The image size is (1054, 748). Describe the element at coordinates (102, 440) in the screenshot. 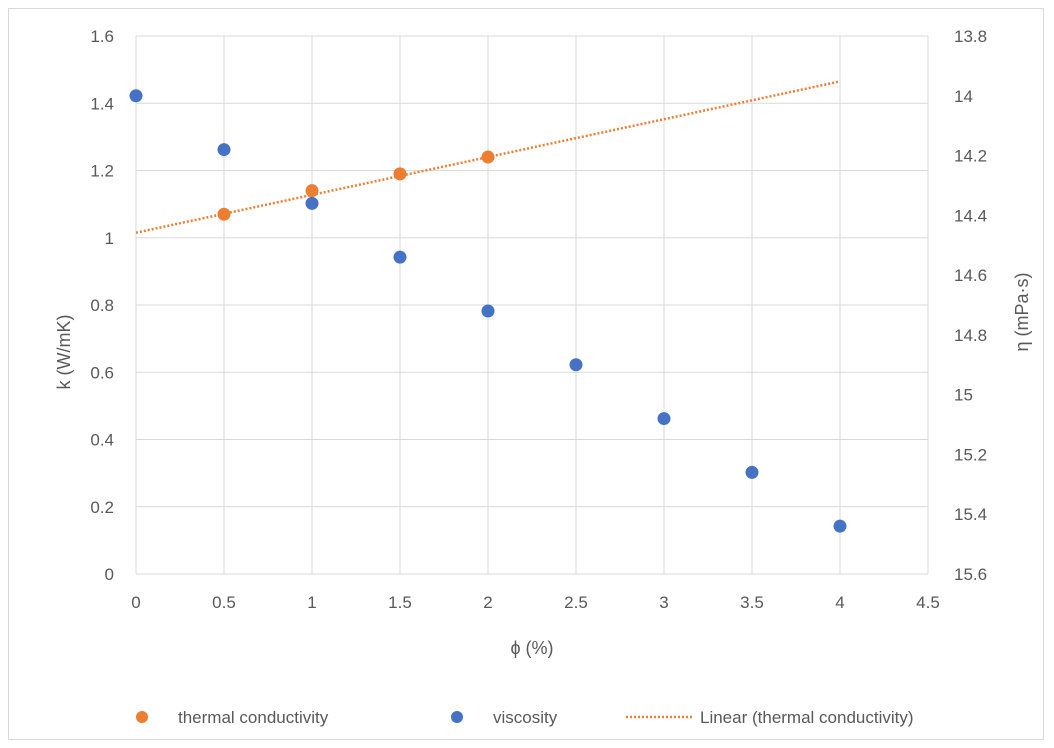

I see `left-tick-label: 0.4` at that location.